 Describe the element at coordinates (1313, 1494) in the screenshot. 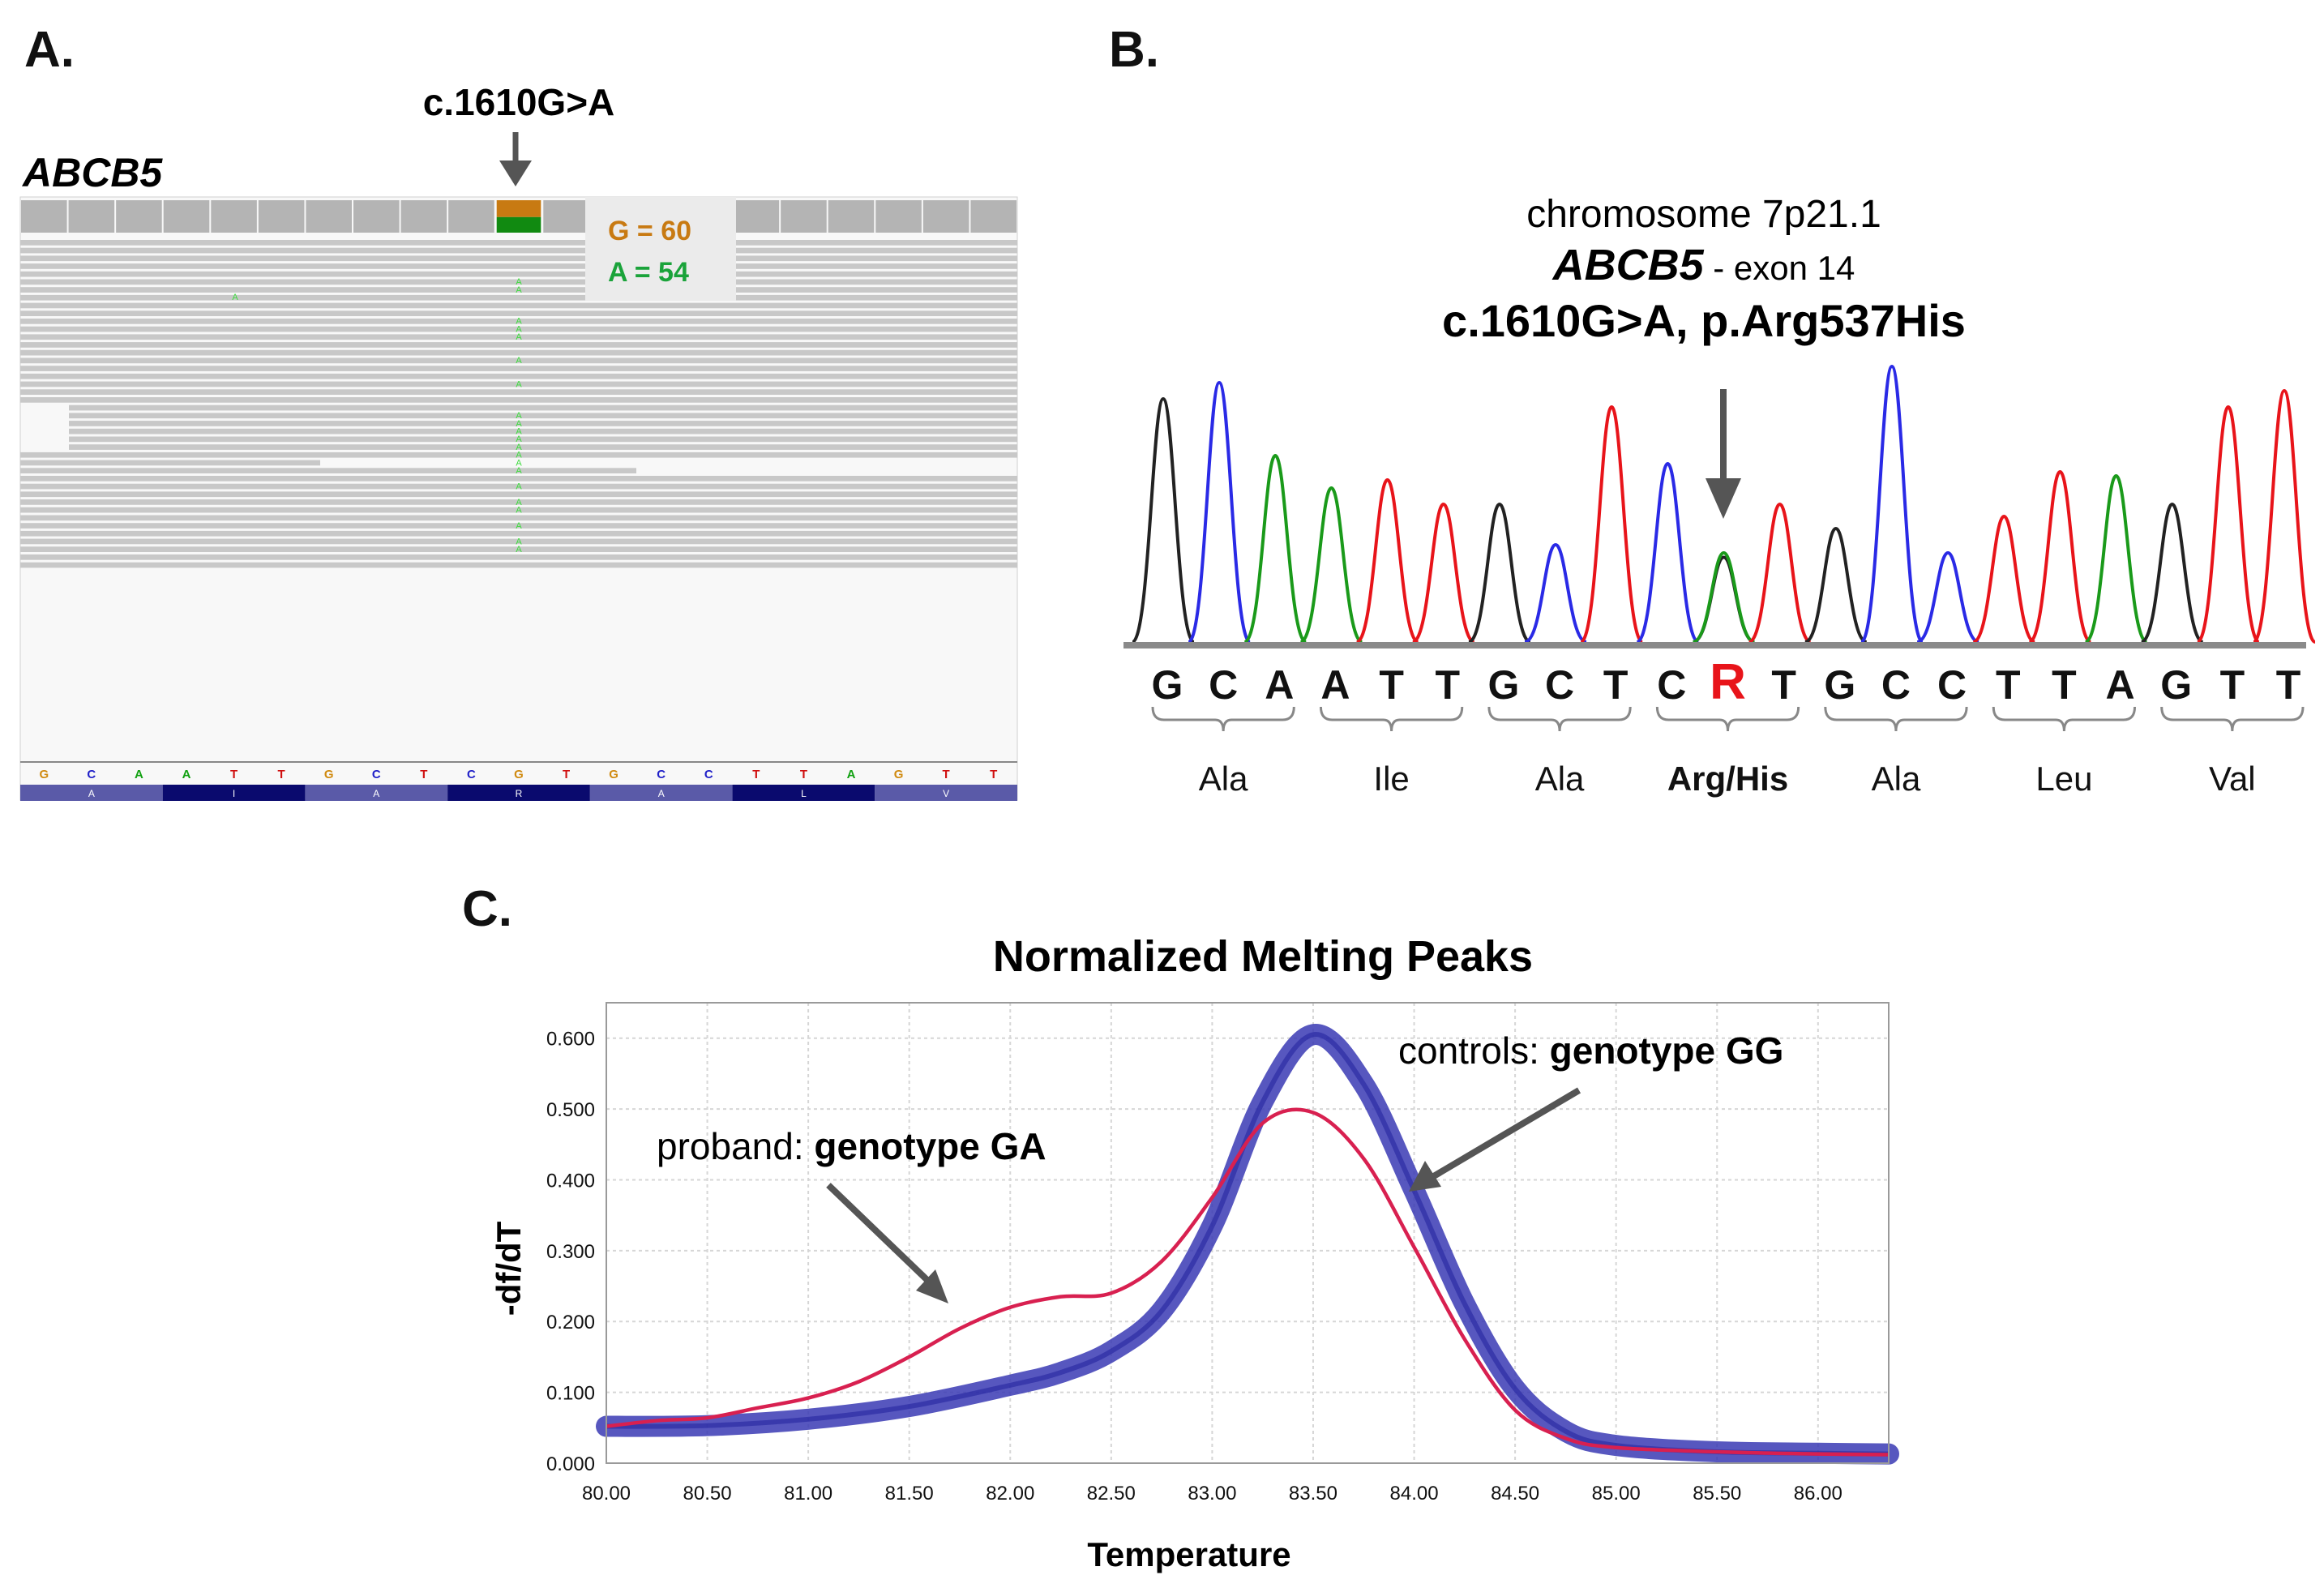

I see `x-tick-label: 83.50` at that location.